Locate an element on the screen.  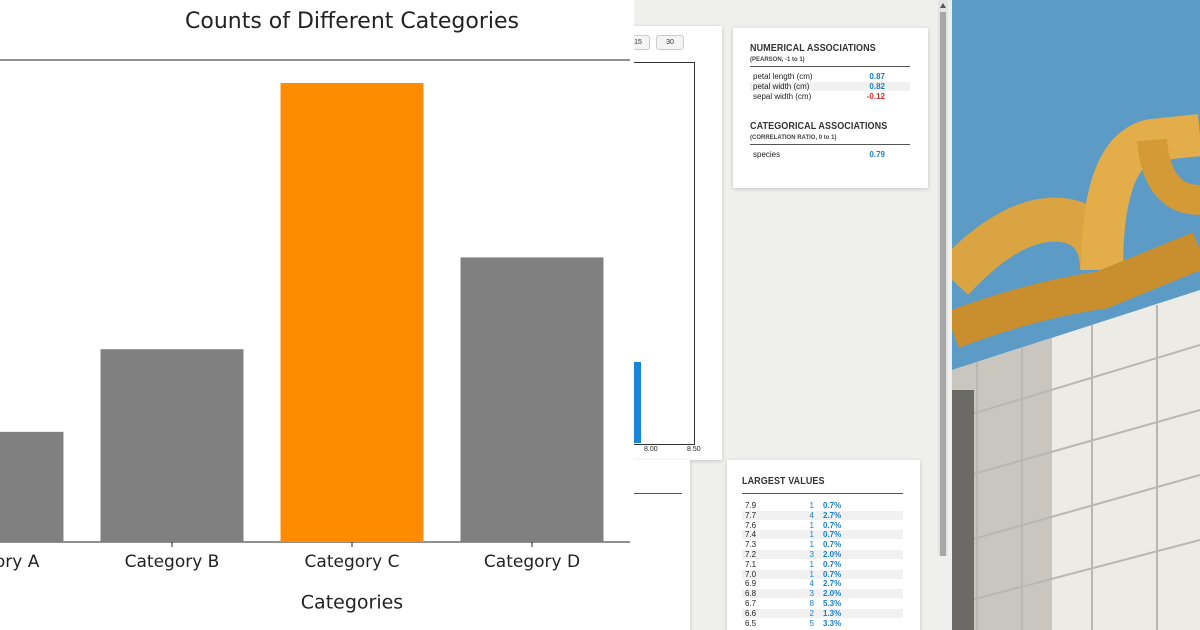
section-title: LARGEST VALUES is located at coordinates (783, 481).